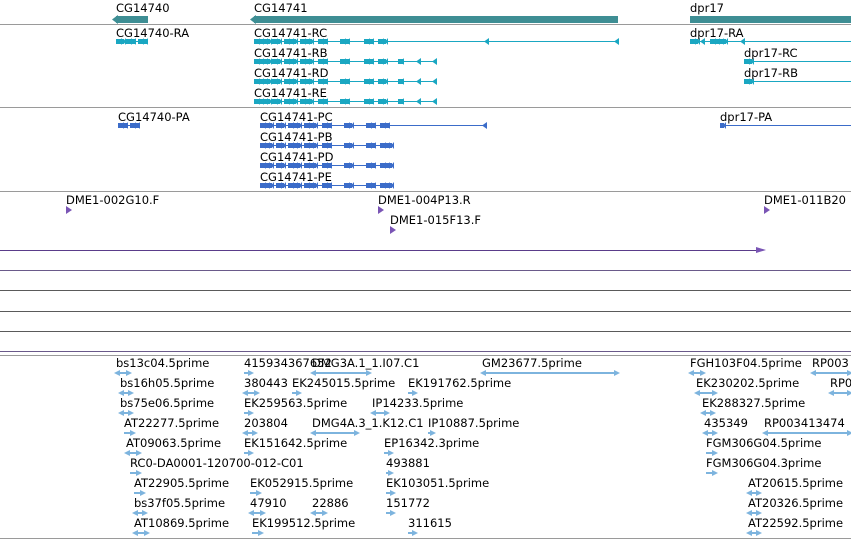 The image size is (851, 540). Describe the element at coordinates (408, 503) in the screenshot. I see `est-label: 151772` at that location.